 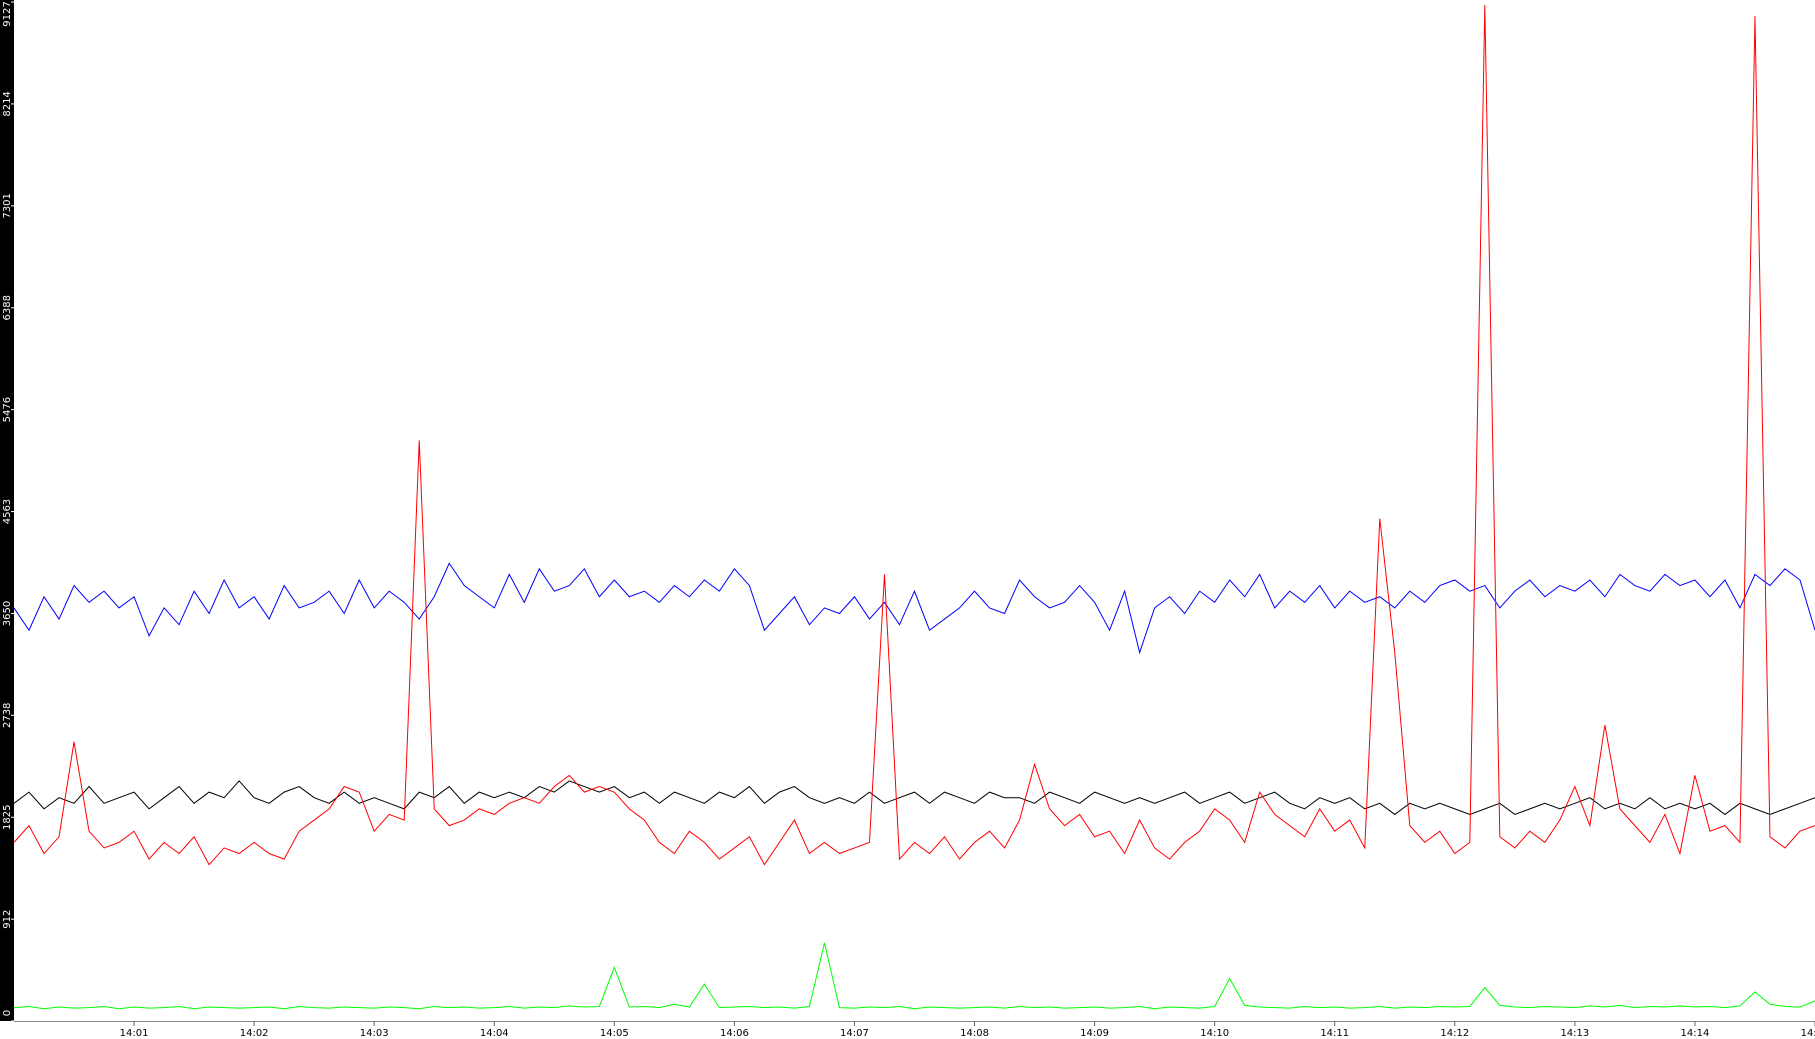 I want to click on y-tick-label: 5476, so click(x=7, y=409).